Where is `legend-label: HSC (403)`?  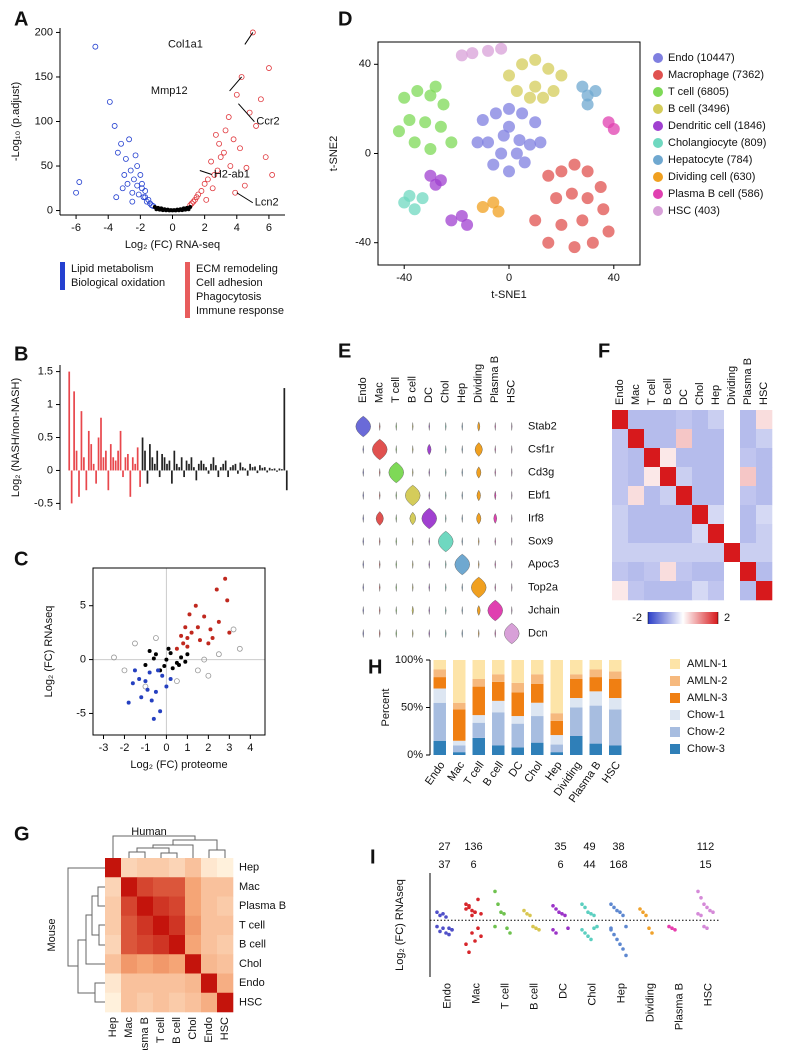 legend-label: HSC (403) is located at coordinates (694, 211).